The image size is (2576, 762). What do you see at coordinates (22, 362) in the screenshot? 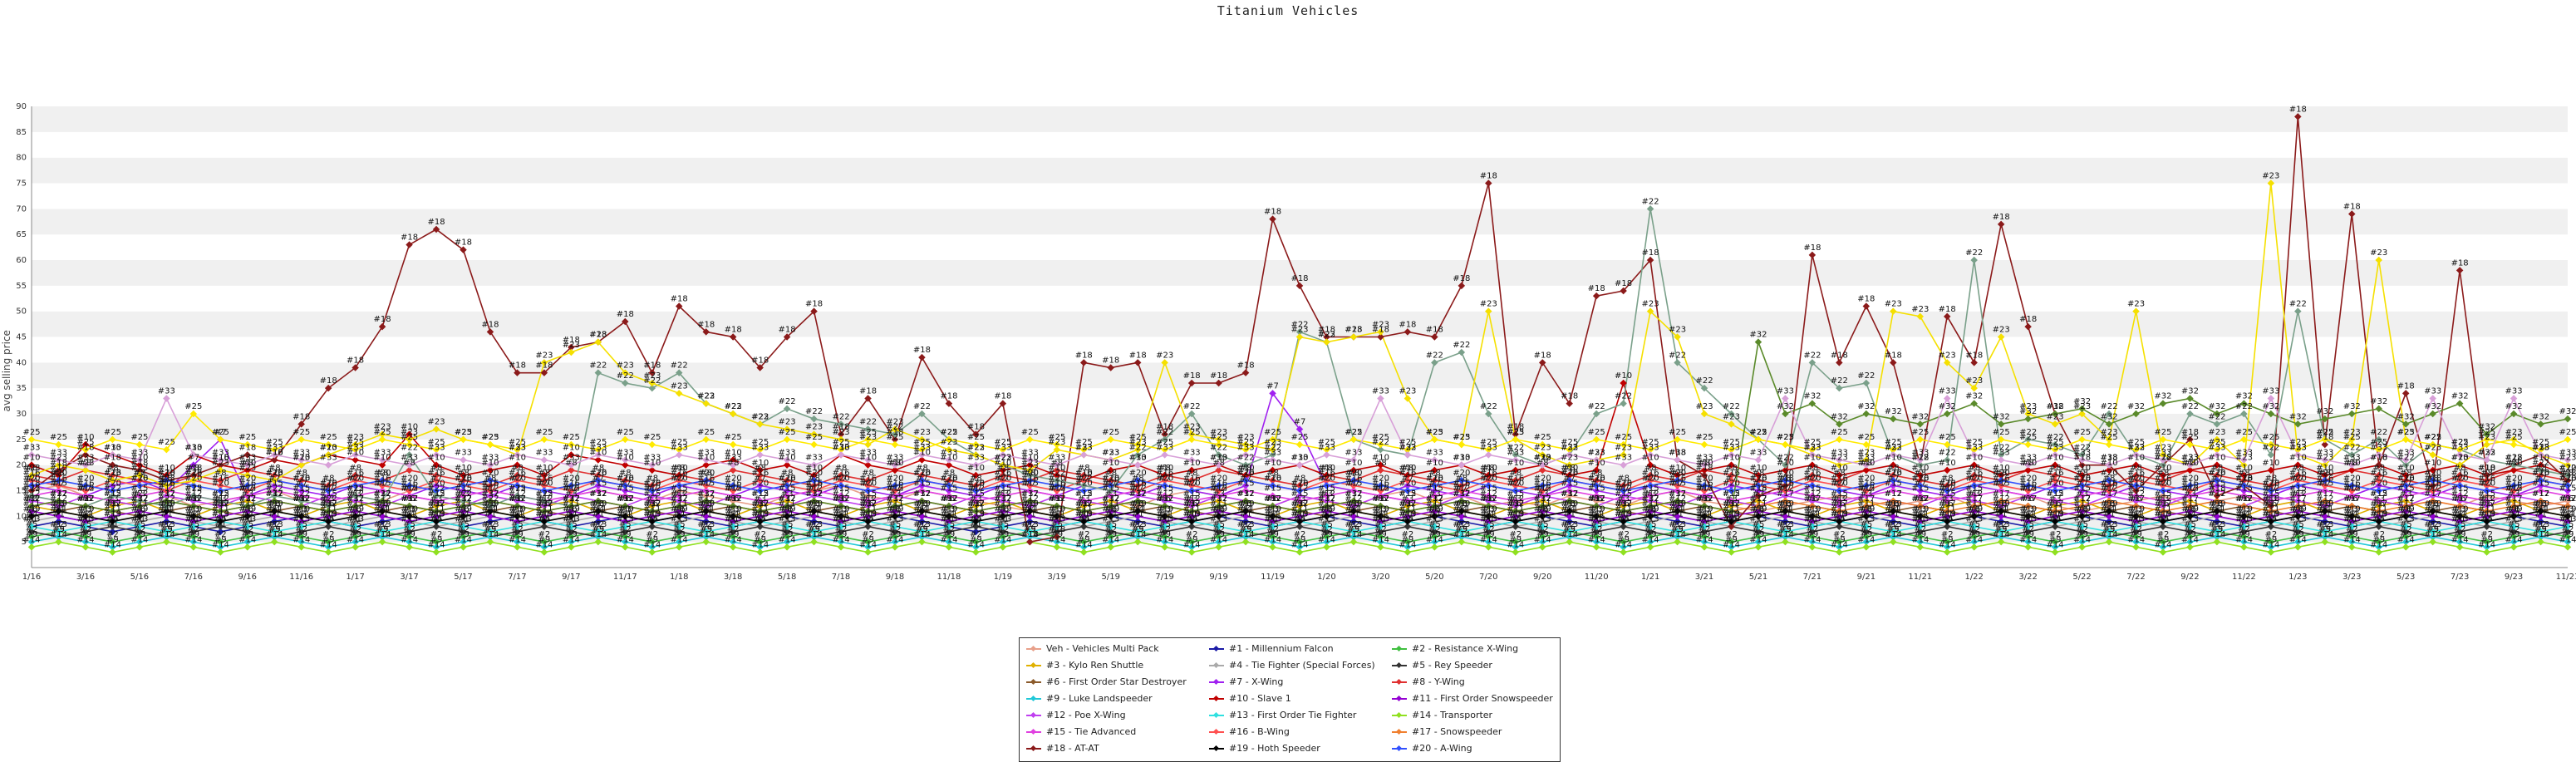
I see `y-tick-label: 40` at bounding box center [22, 362].